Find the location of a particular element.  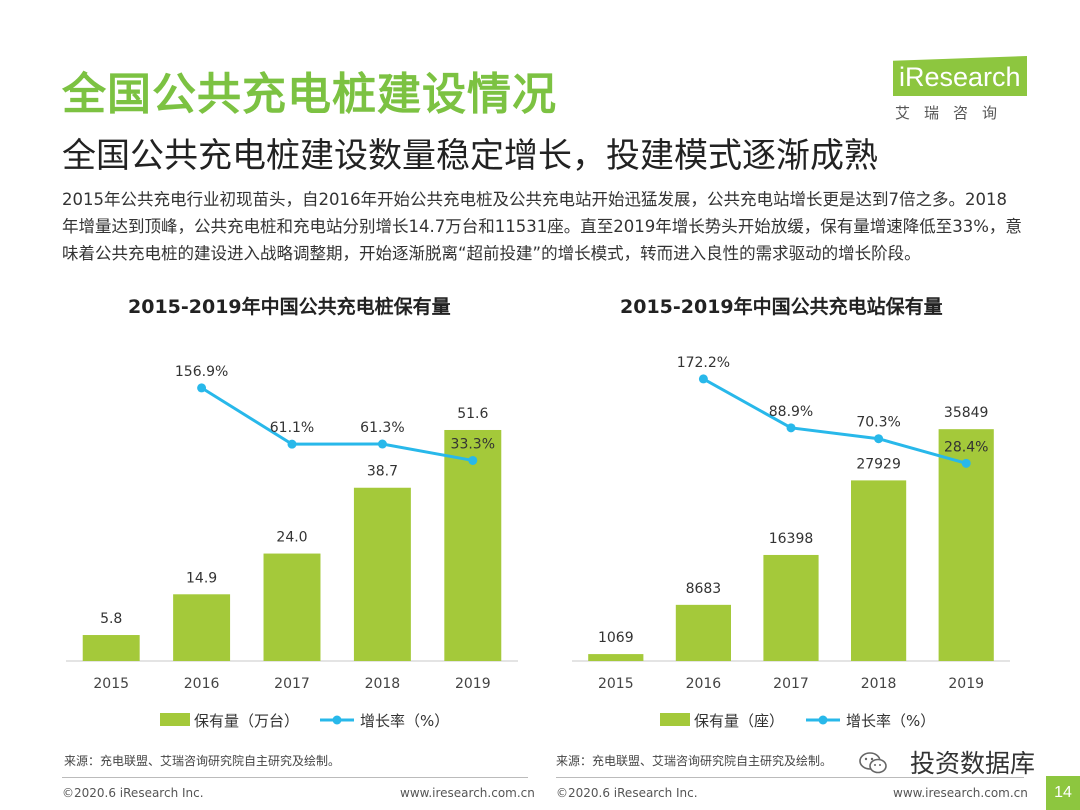

stations-bar-label-2016: 8683 is located at coordinates (704, 589).